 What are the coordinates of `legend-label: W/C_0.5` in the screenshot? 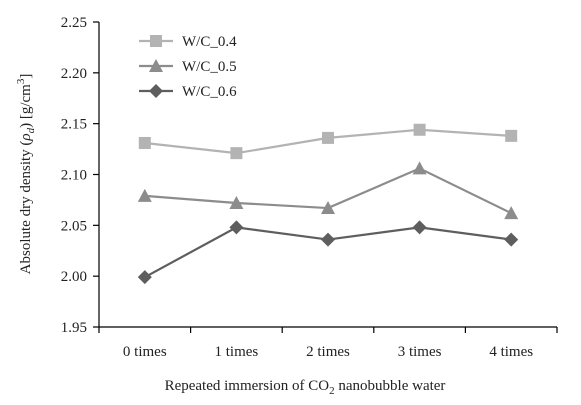 It's located at (209, 67).